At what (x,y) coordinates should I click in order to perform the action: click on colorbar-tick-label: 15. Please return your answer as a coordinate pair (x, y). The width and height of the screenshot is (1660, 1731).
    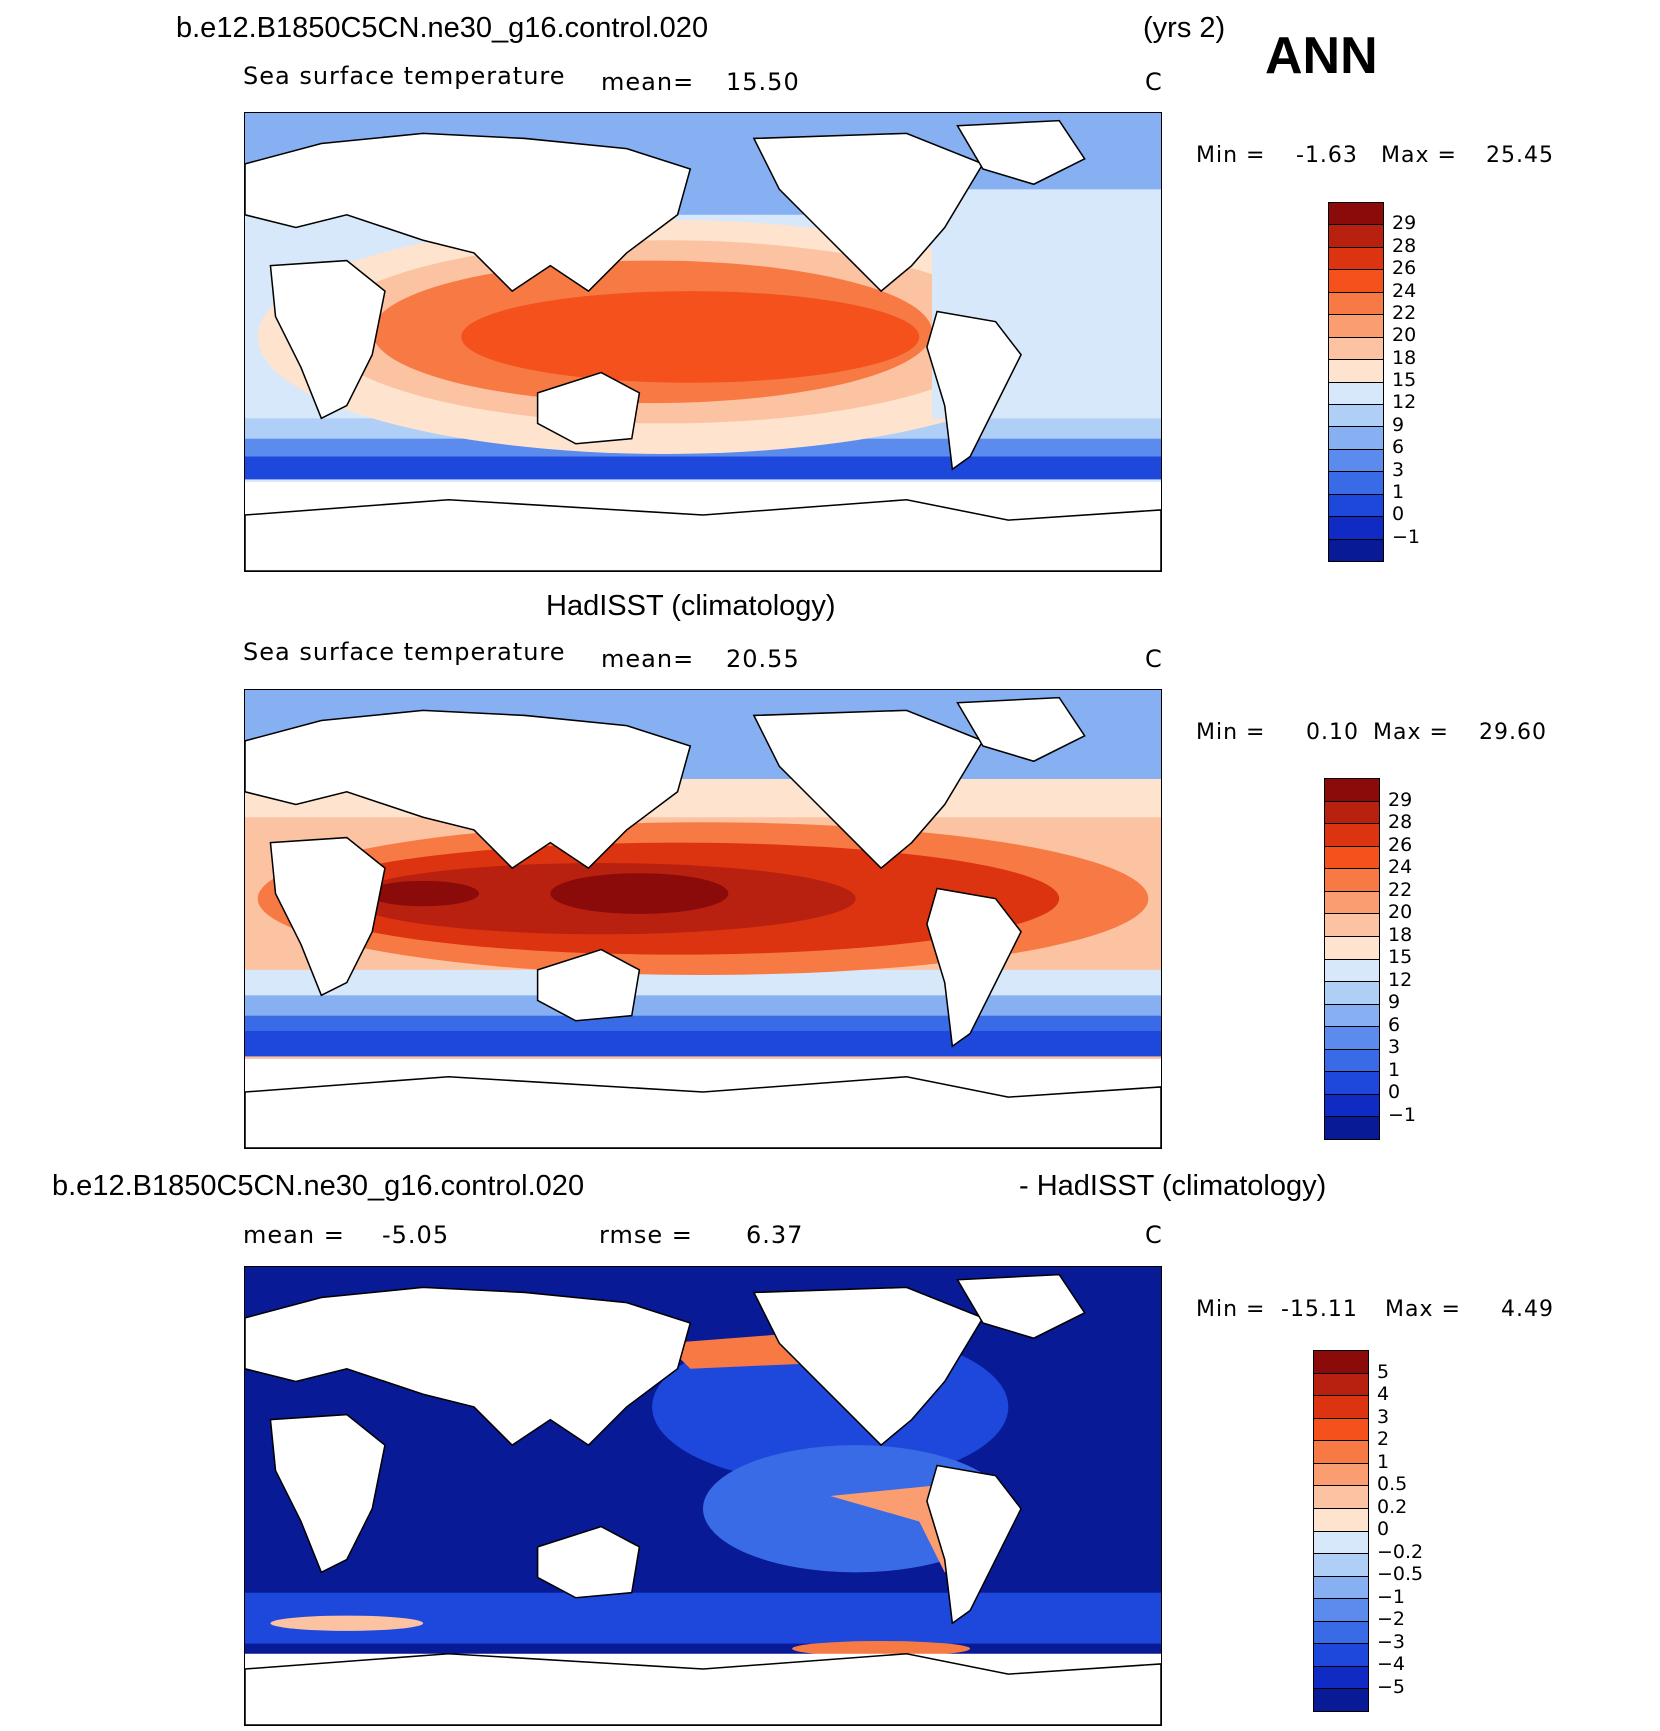
    Looking at the image, I should click on (1400, 957).